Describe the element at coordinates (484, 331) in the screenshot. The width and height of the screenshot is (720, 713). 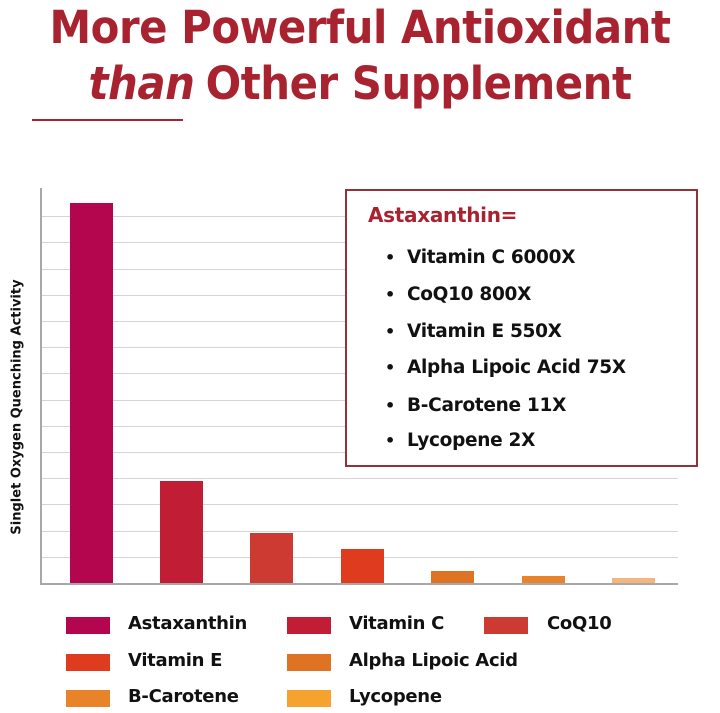
I see `callout-item-text: Vitamin E 550X` at that location.